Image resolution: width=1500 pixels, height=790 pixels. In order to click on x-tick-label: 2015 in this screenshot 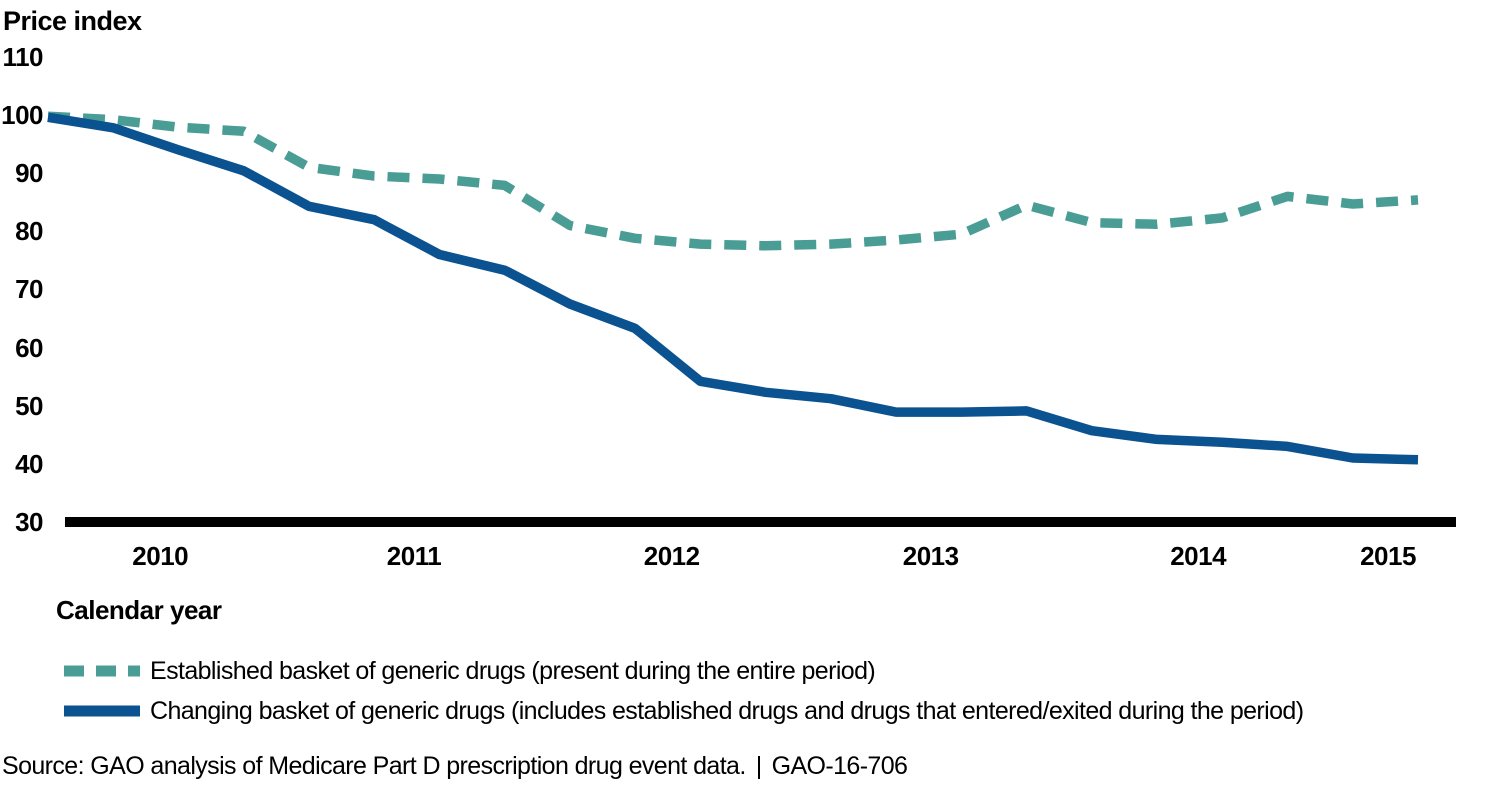, I will do `click(1388, 556)`.